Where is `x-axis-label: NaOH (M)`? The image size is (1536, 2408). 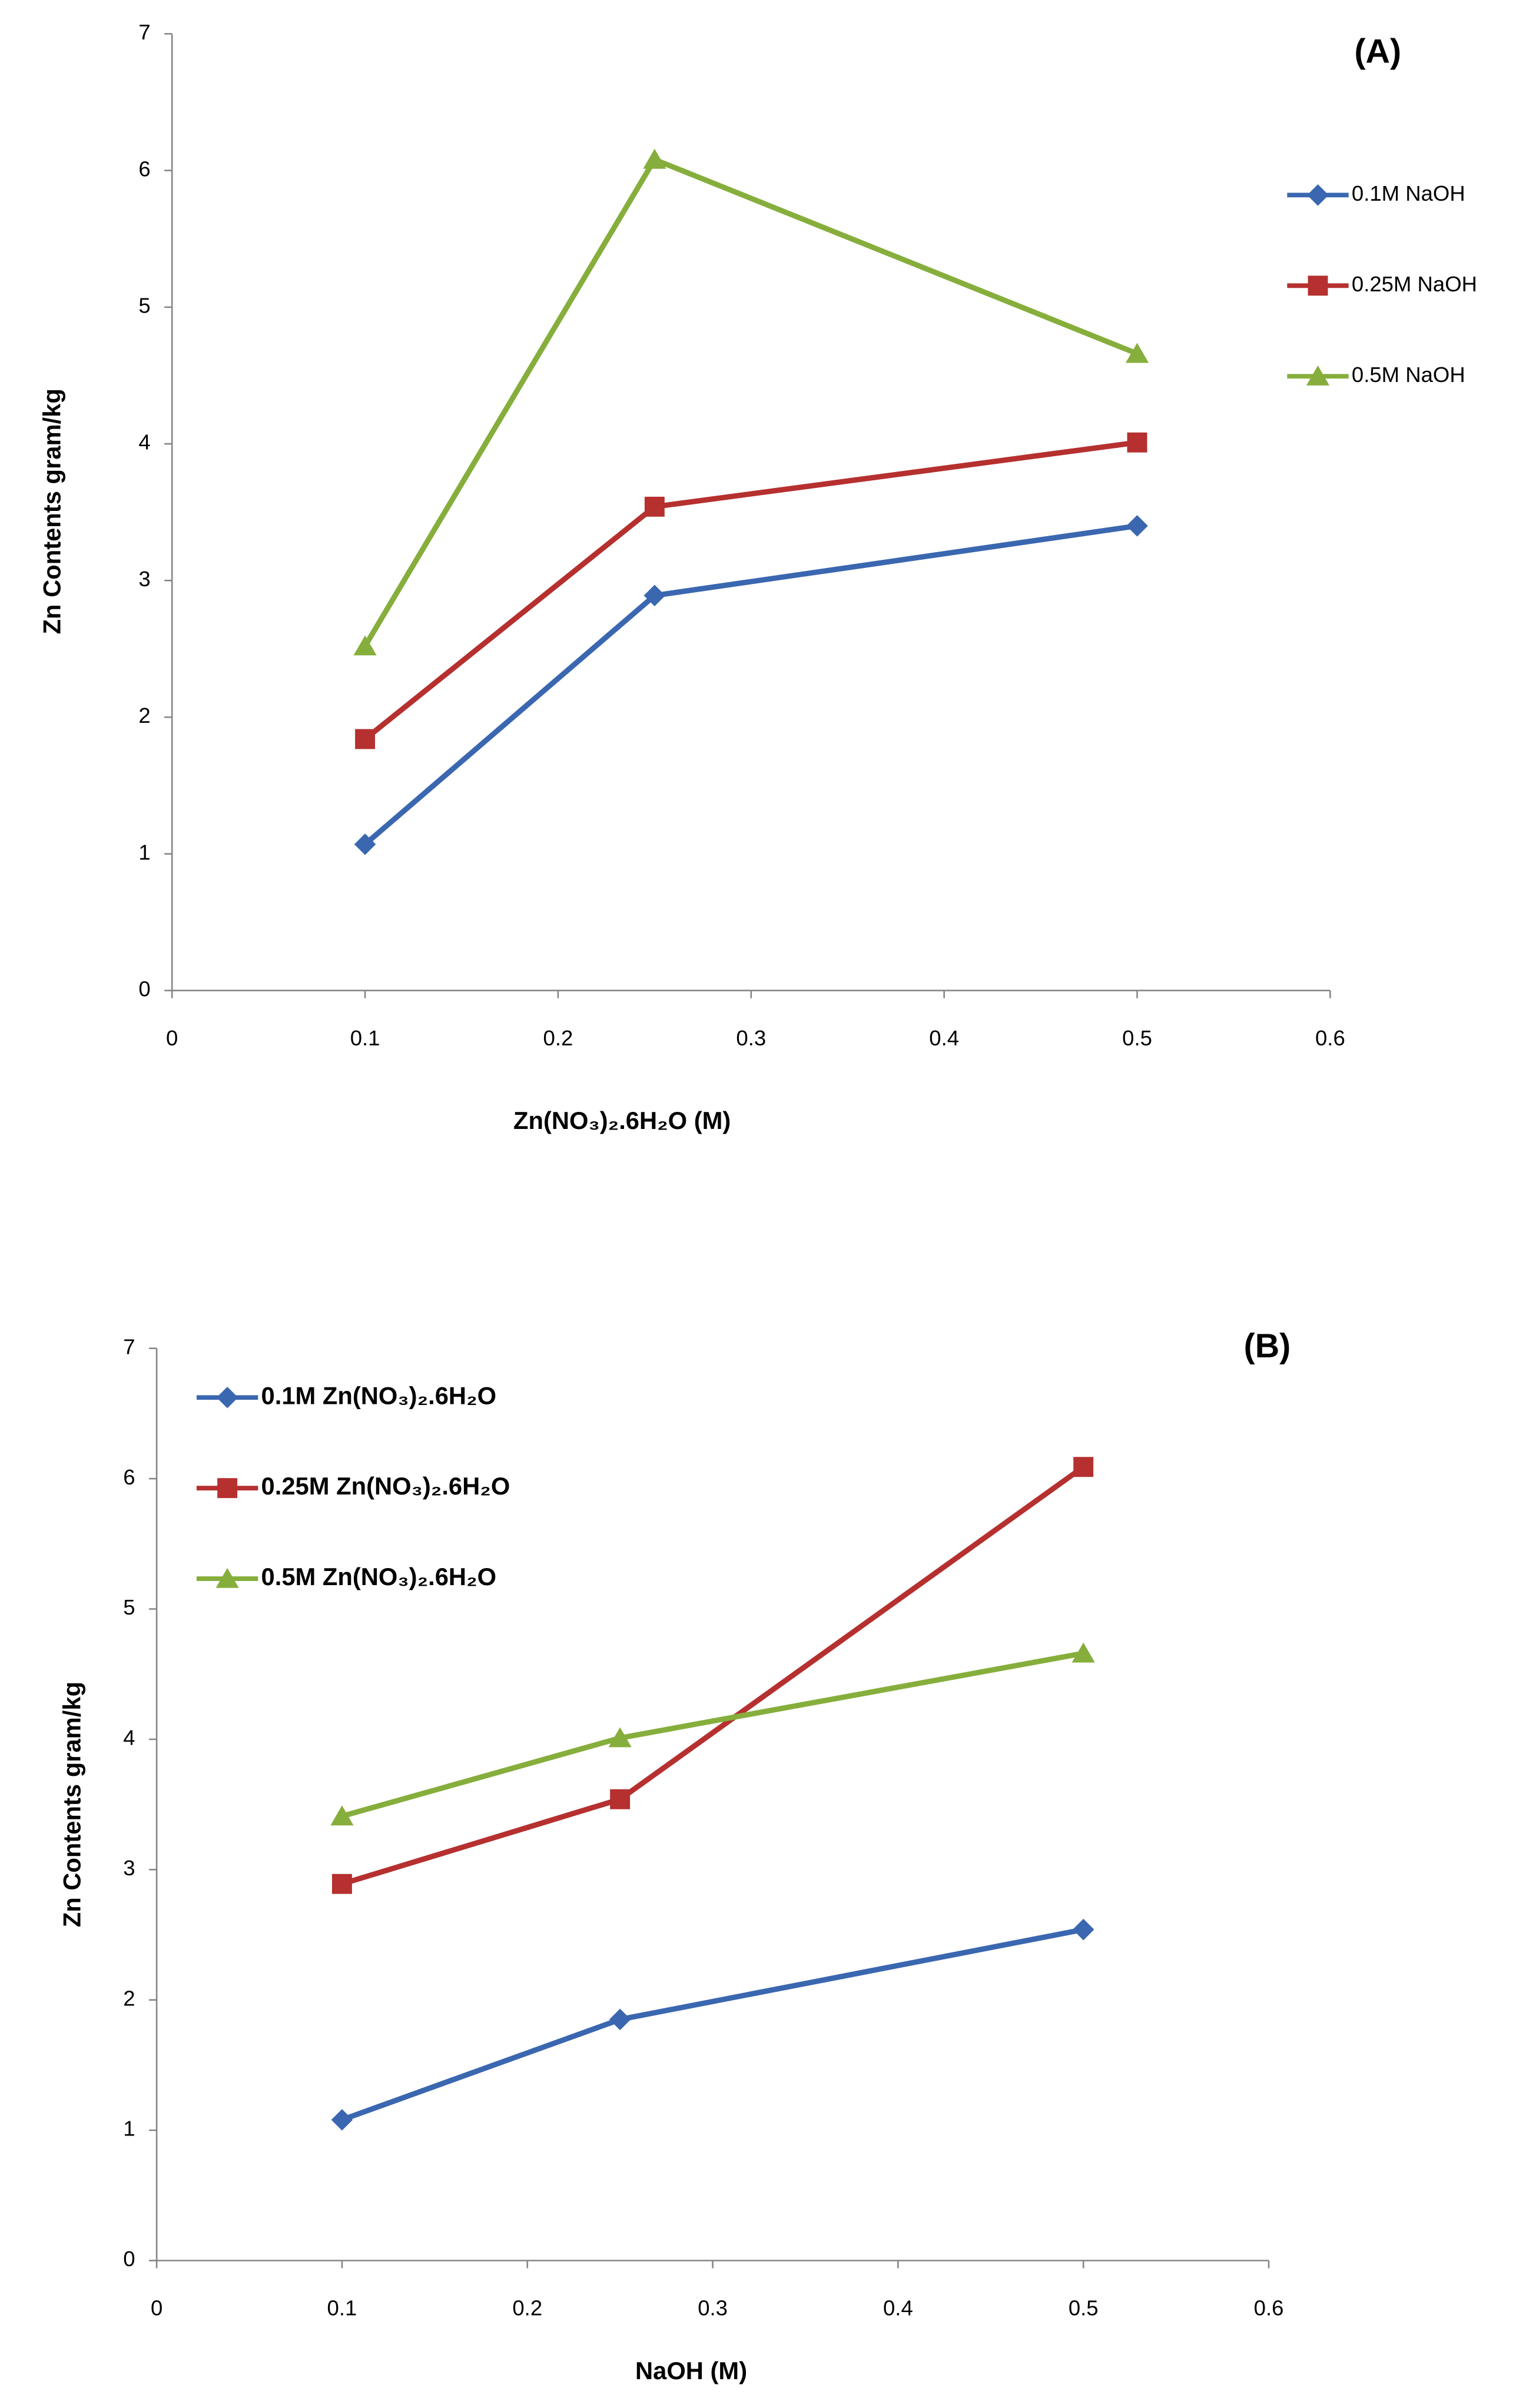 x-axis-label: NaOH (M) is located at coordinates (691, 2370).